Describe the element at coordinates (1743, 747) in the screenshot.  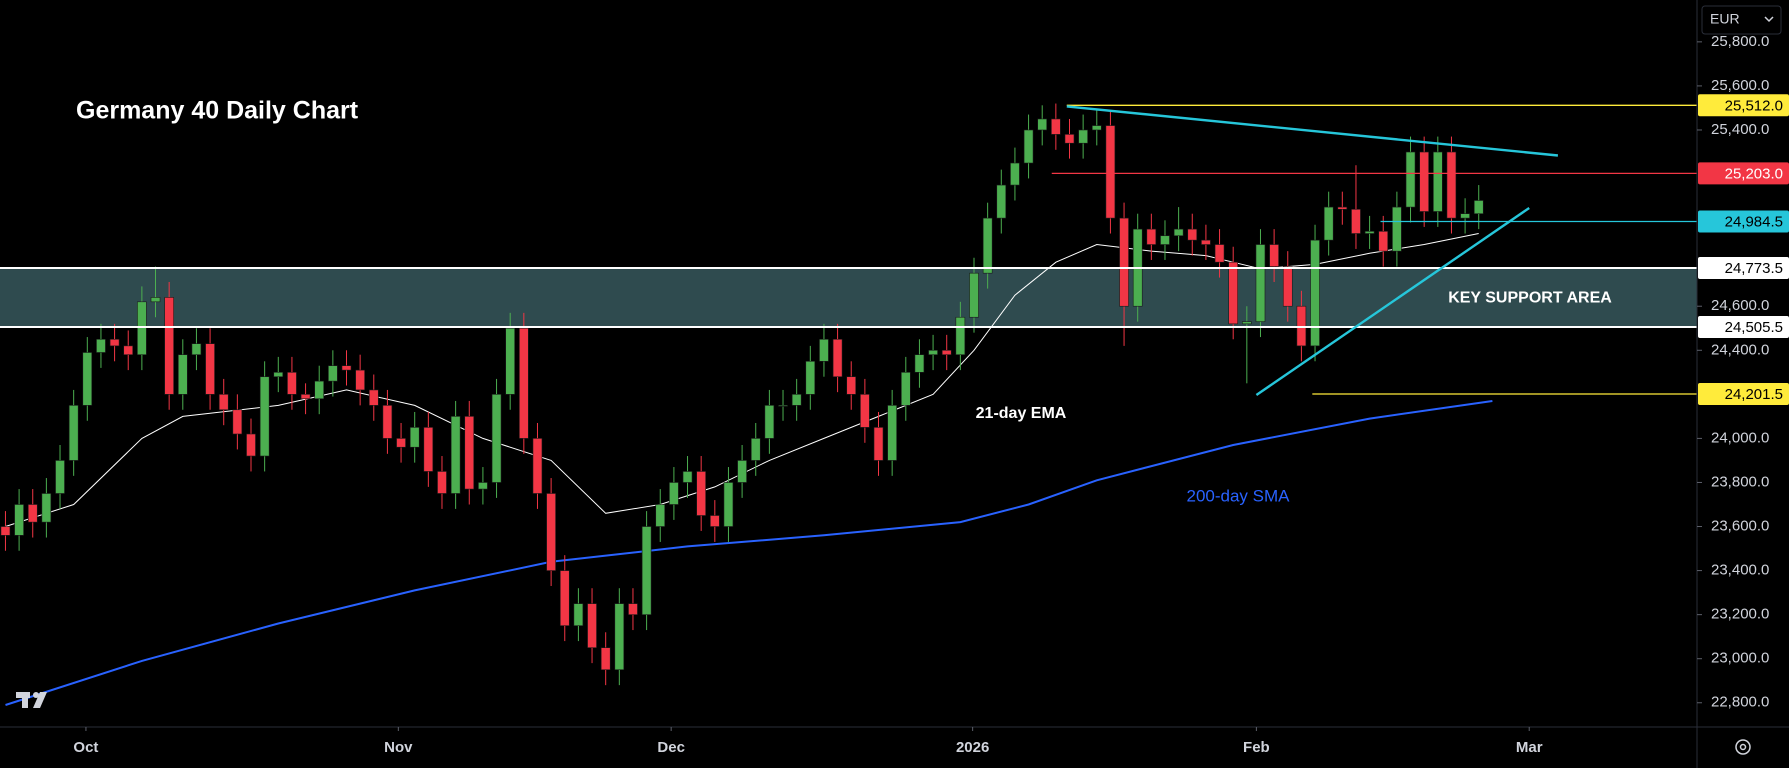
I see `settings-button` at that location.